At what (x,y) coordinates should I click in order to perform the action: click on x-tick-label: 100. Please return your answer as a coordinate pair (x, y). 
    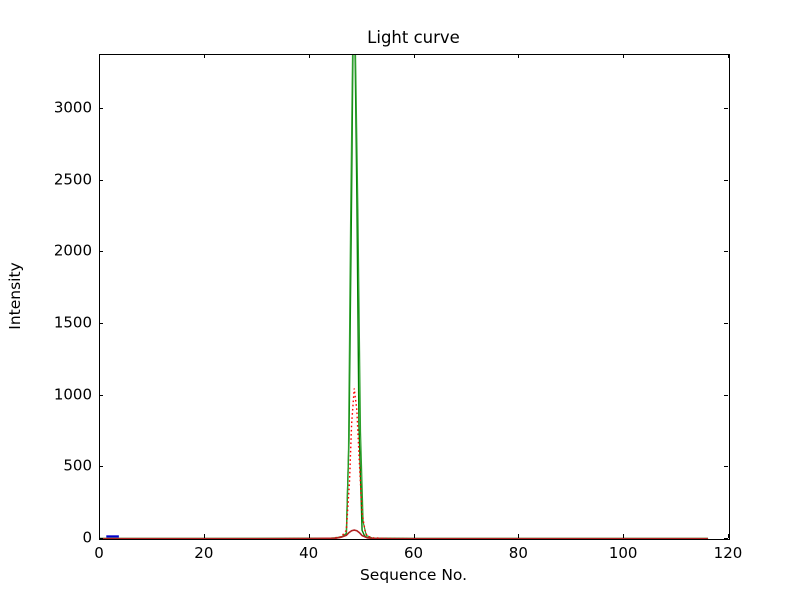
    Looking at the image, I should click on (623, 553).